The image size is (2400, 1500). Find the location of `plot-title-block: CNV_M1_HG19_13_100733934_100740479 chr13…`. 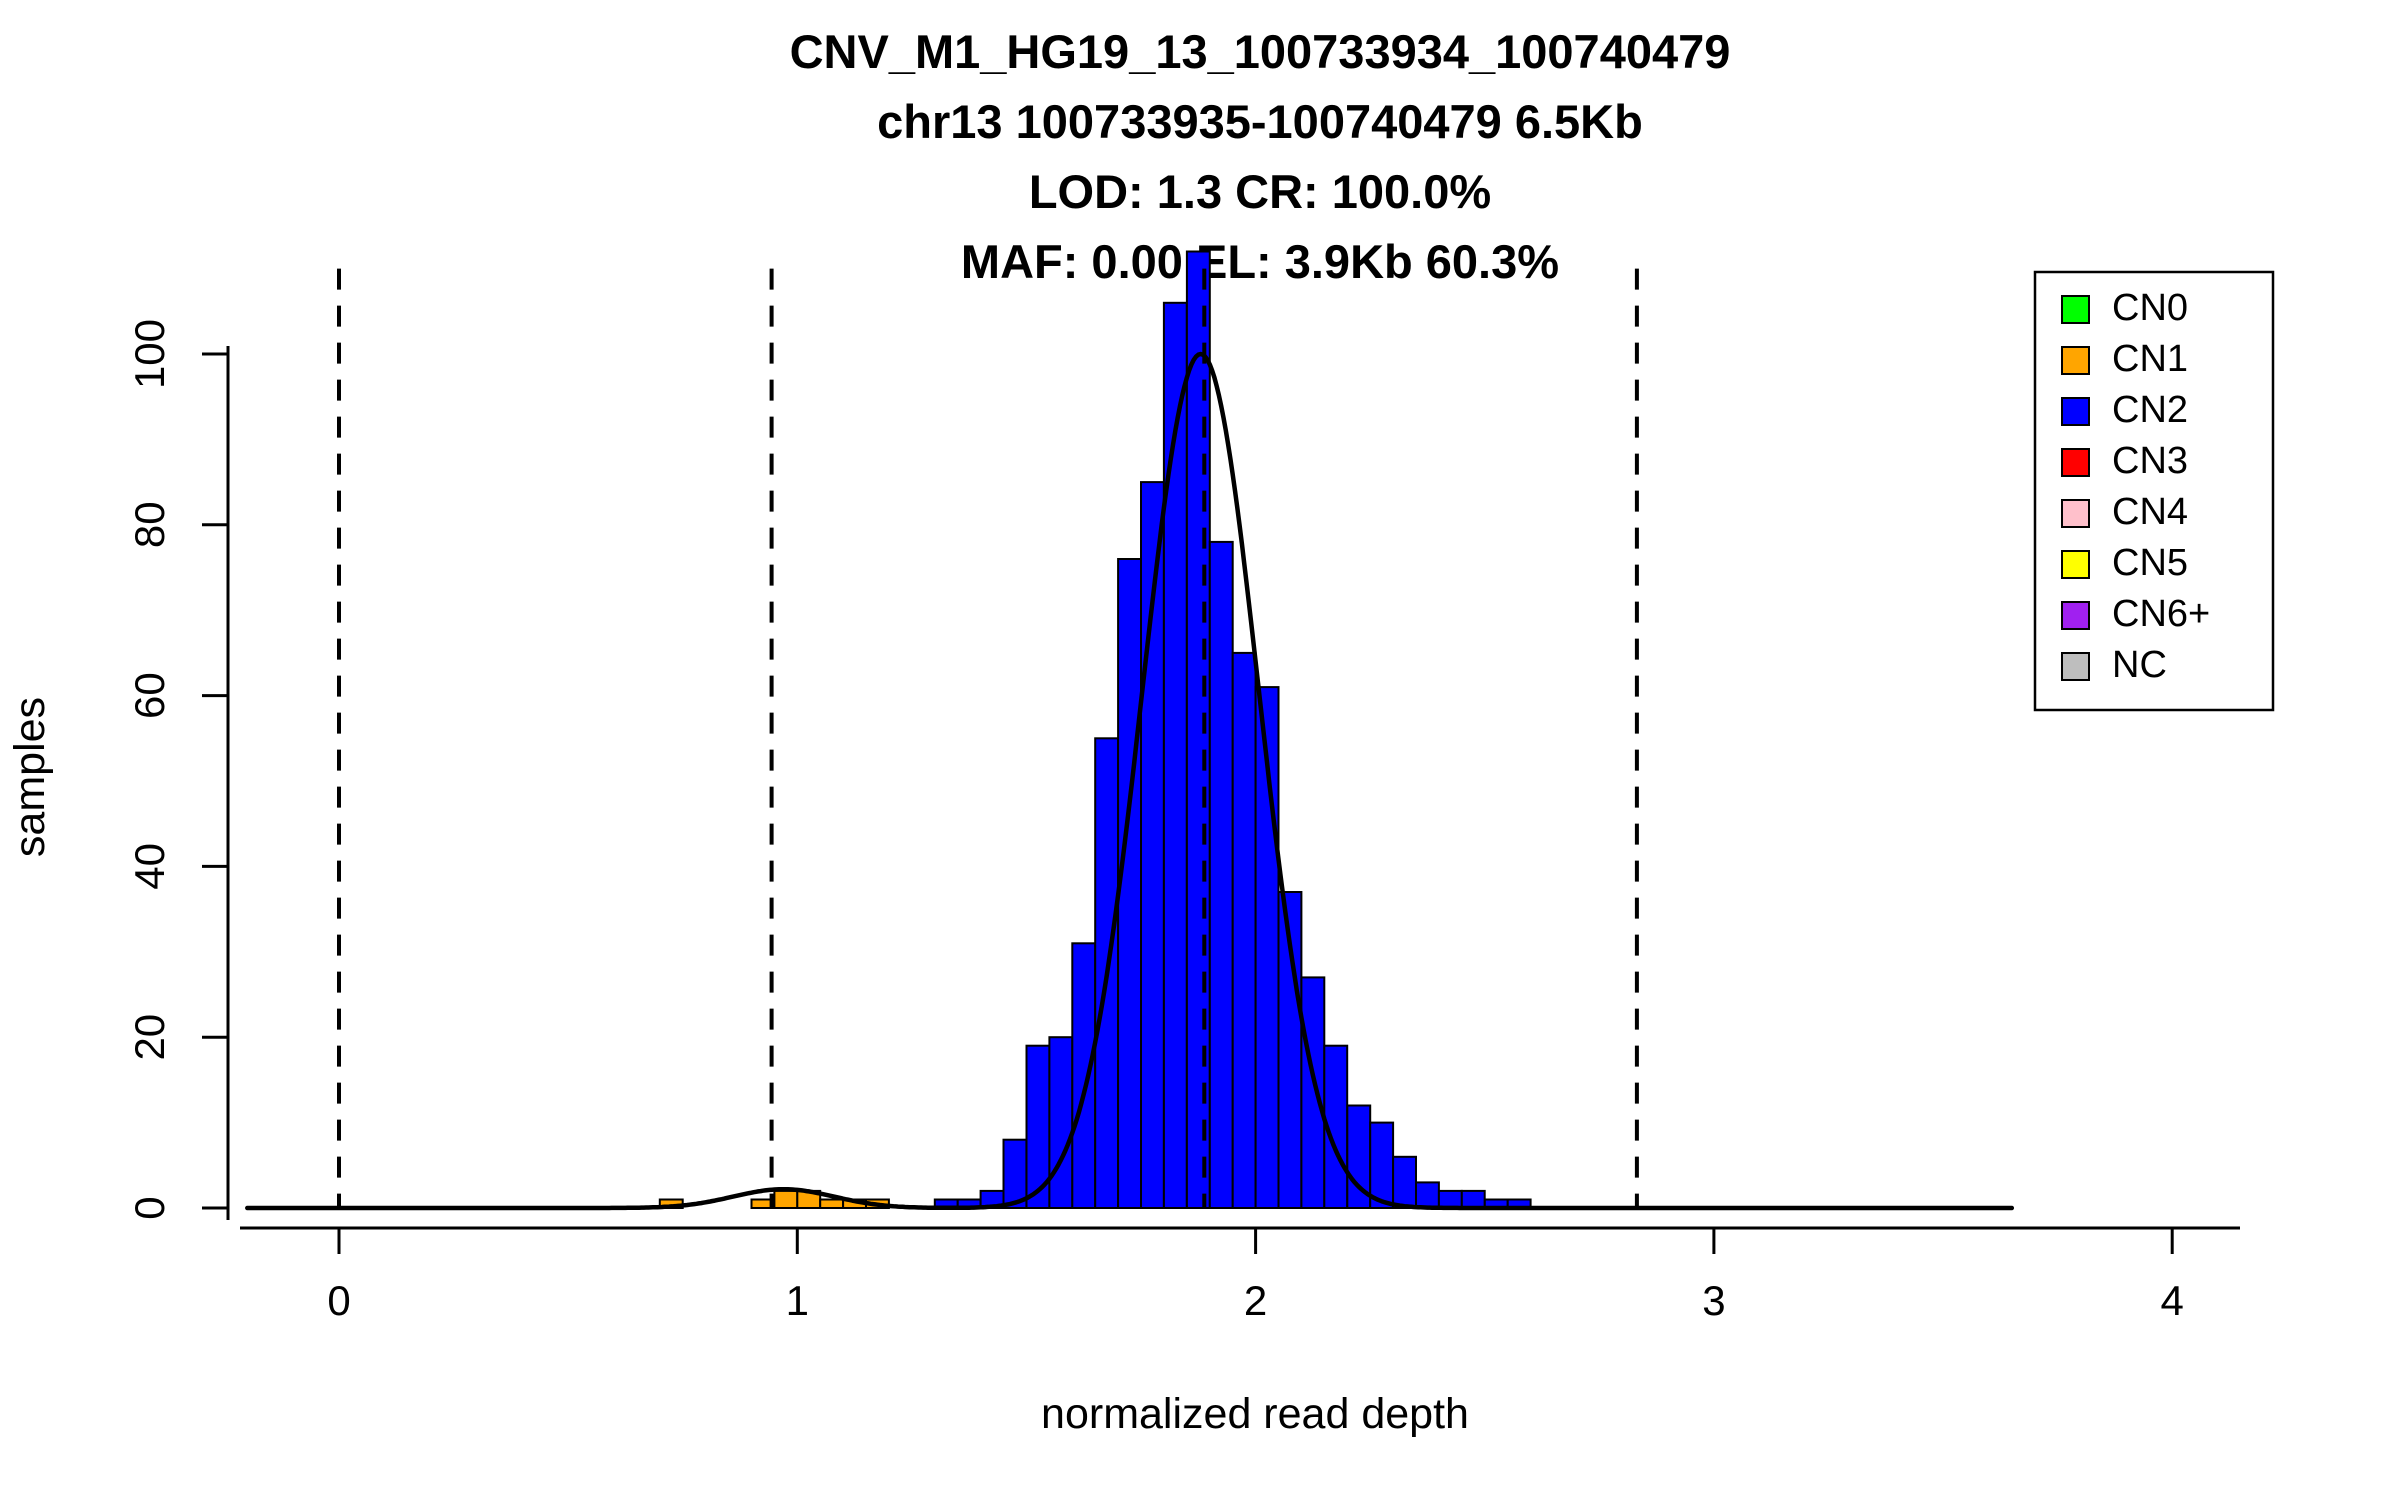

plot-title-block: CNV_M1_HG19_13_100733934_100740479 chr13… is located at coordinates (1260, 156).